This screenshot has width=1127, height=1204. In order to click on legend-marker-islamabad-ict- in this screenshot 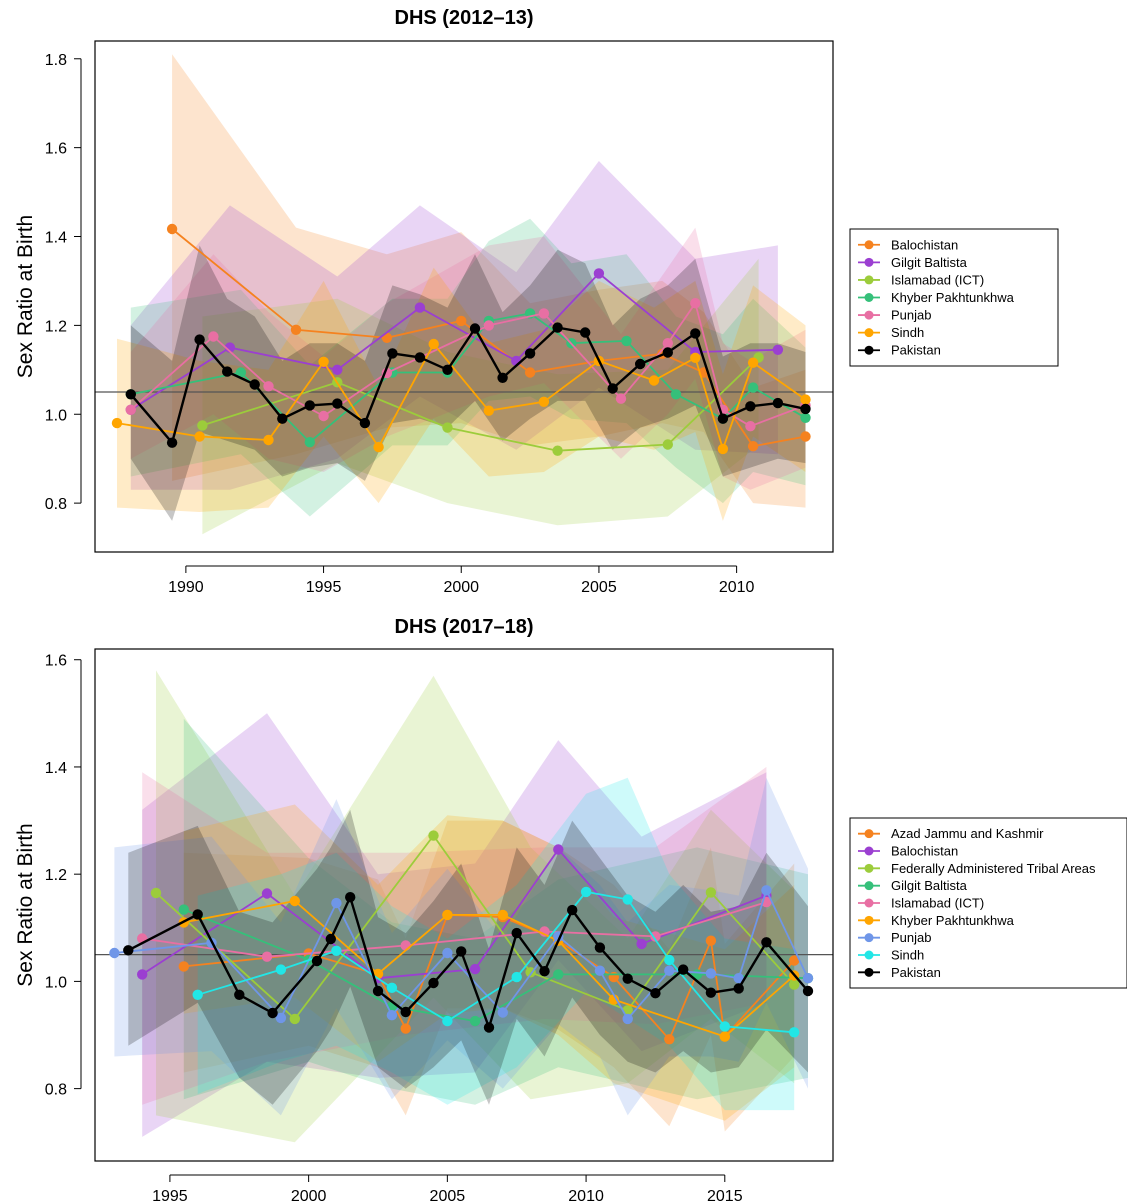, I will do `click(869, 280)`.